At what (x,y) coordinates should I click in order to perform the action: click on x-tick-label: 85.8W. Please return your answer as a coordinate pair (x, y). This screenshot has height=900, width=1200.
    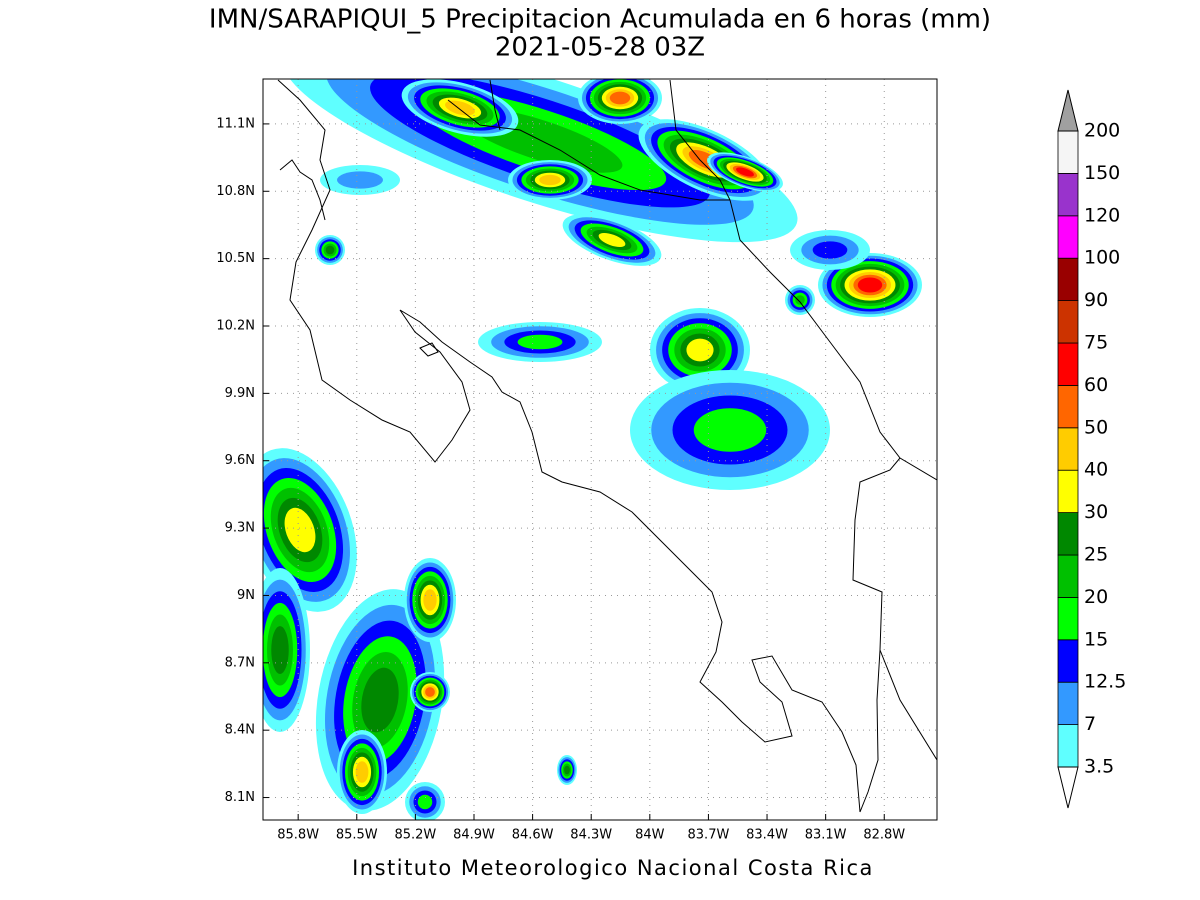
    Looking at the image, I should click on (298, 835).